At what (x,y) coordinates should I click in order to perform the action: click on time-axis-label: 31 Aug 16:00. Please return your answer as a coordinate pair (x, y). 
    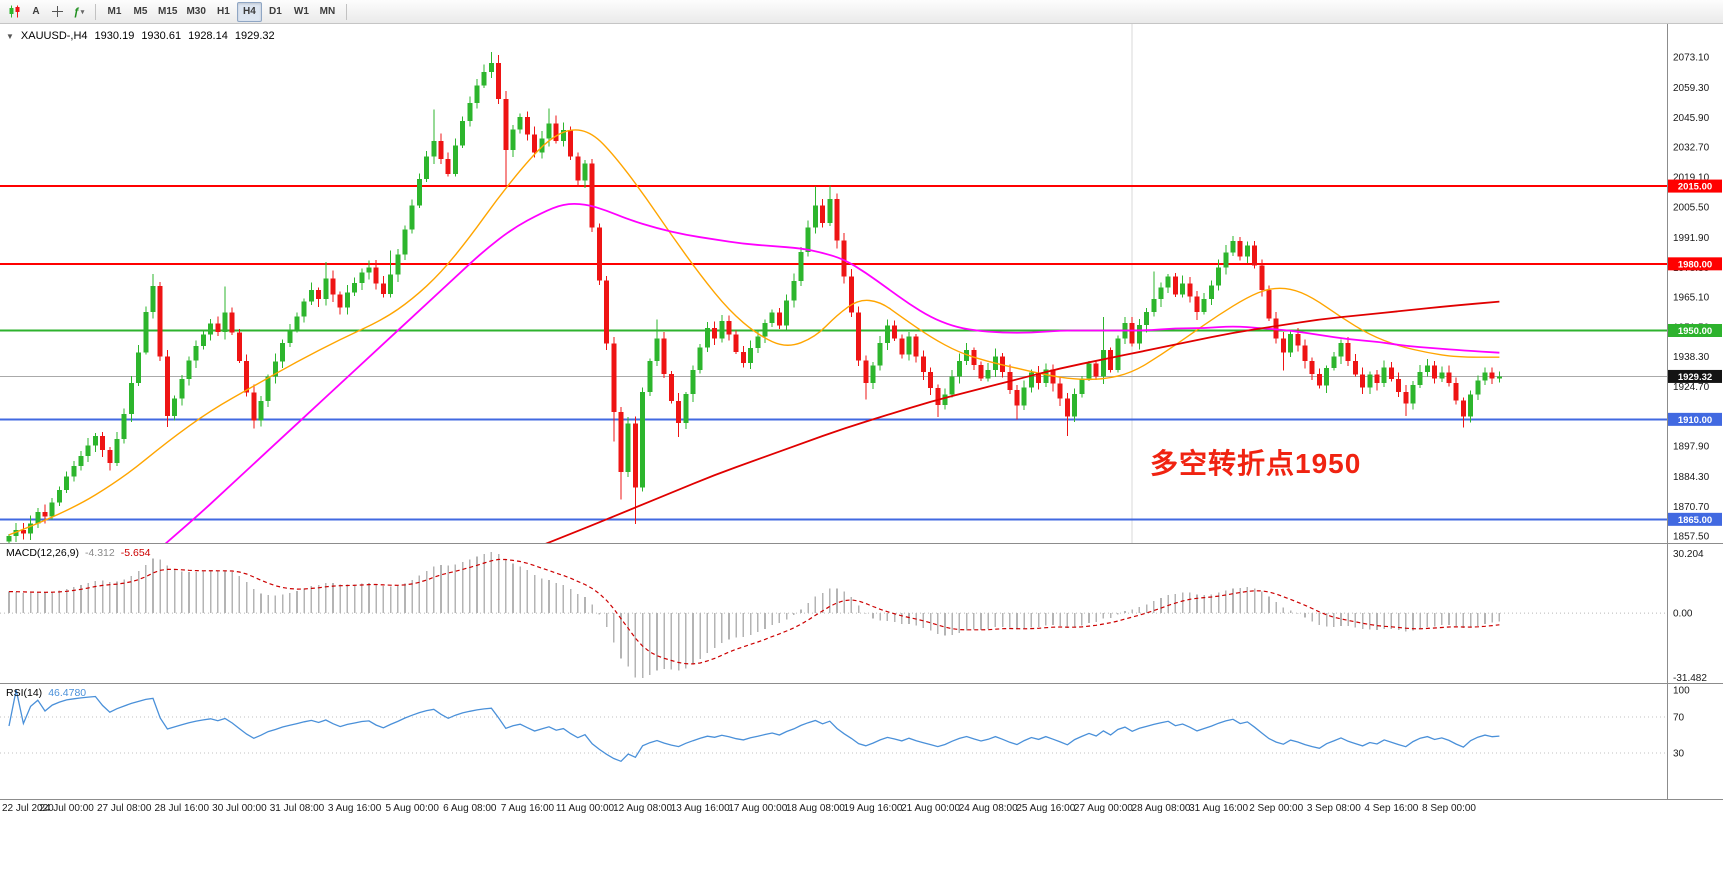
    Looking at the image, I should click on (1218, 808).